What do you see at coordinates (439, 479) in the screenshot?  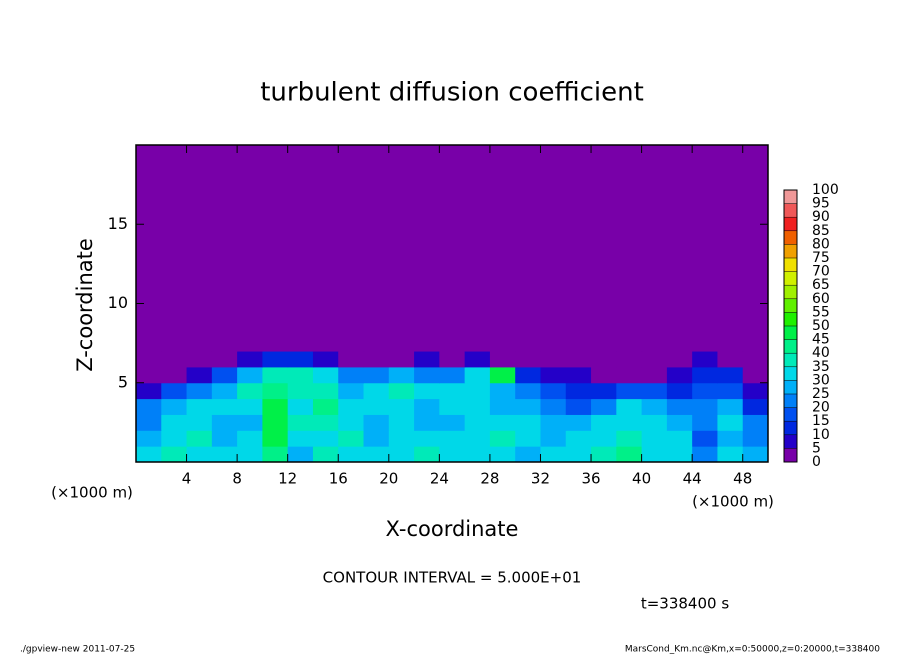 I see `x-tick-label: 24` at bounding box center [439, 479].